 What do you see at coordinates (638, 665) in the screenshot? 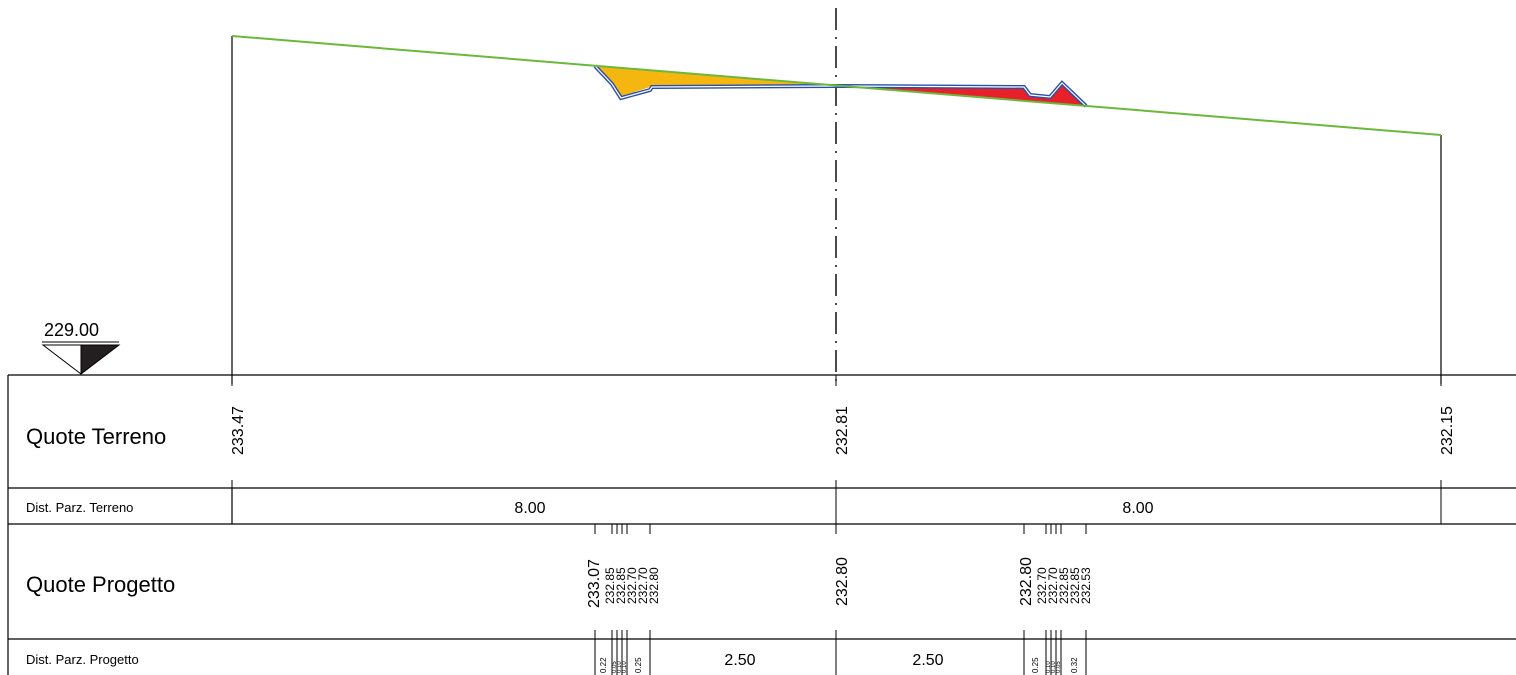
I see `dist-progetto-left-5: 0.25` at bounding box center [638, 665].